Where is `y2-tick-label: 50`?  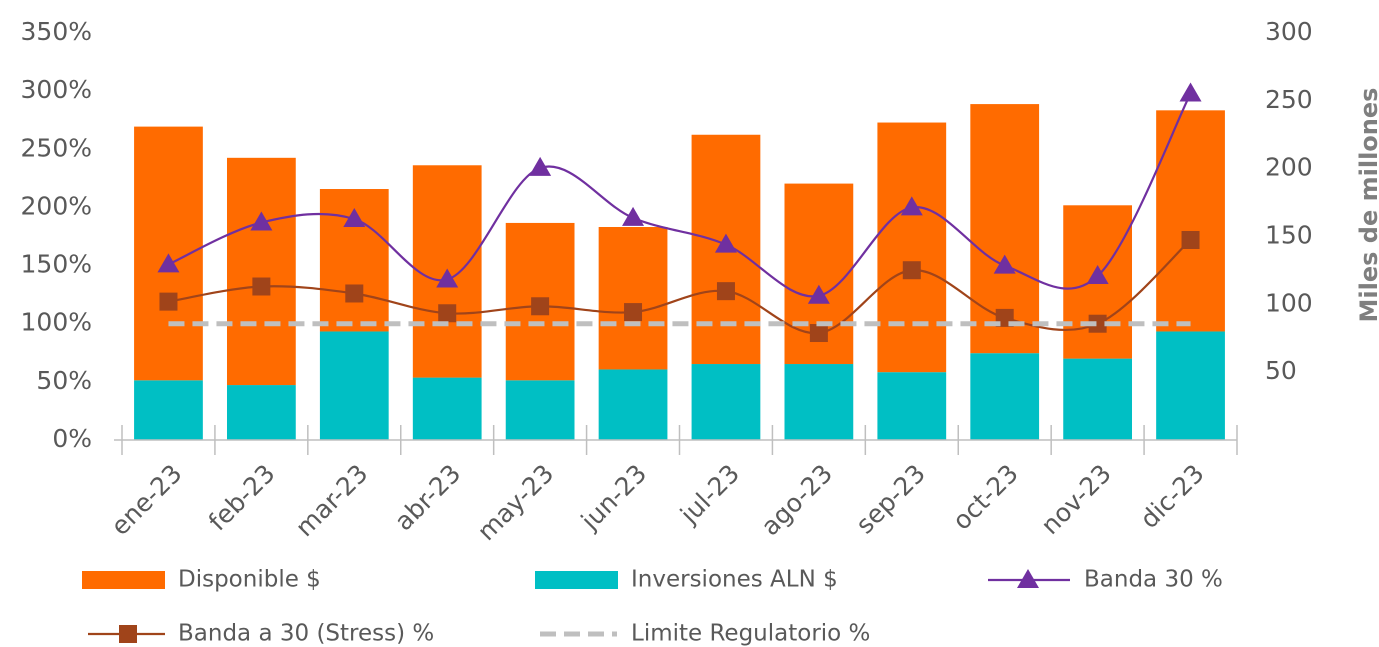 y2-tick-label: 50 is located at coordinates (1281, 370).